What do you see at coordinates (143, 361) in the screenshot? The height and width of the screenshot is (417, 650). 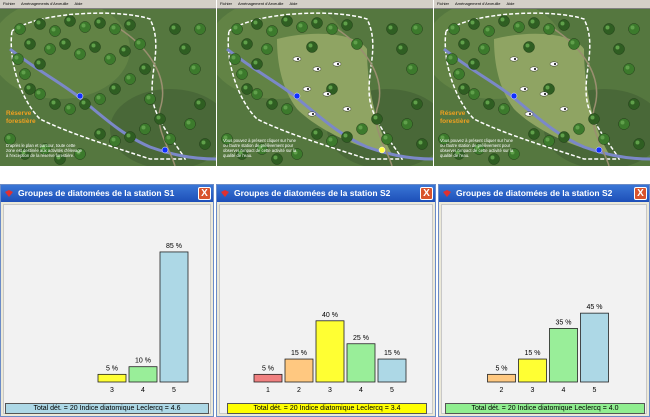 I see `bar-value-label: 10 %` at bounding box center [143, 361].